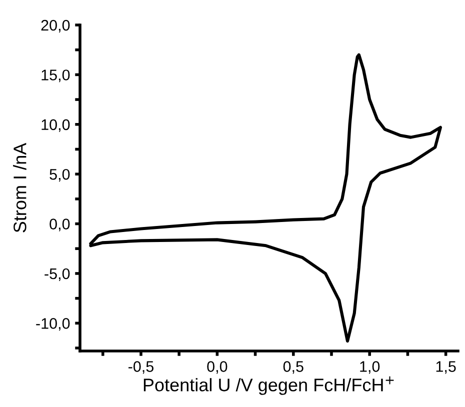 The image size is (465, 407). I want to click on y-axis-title: Strom I /nA, so click(19, 187).